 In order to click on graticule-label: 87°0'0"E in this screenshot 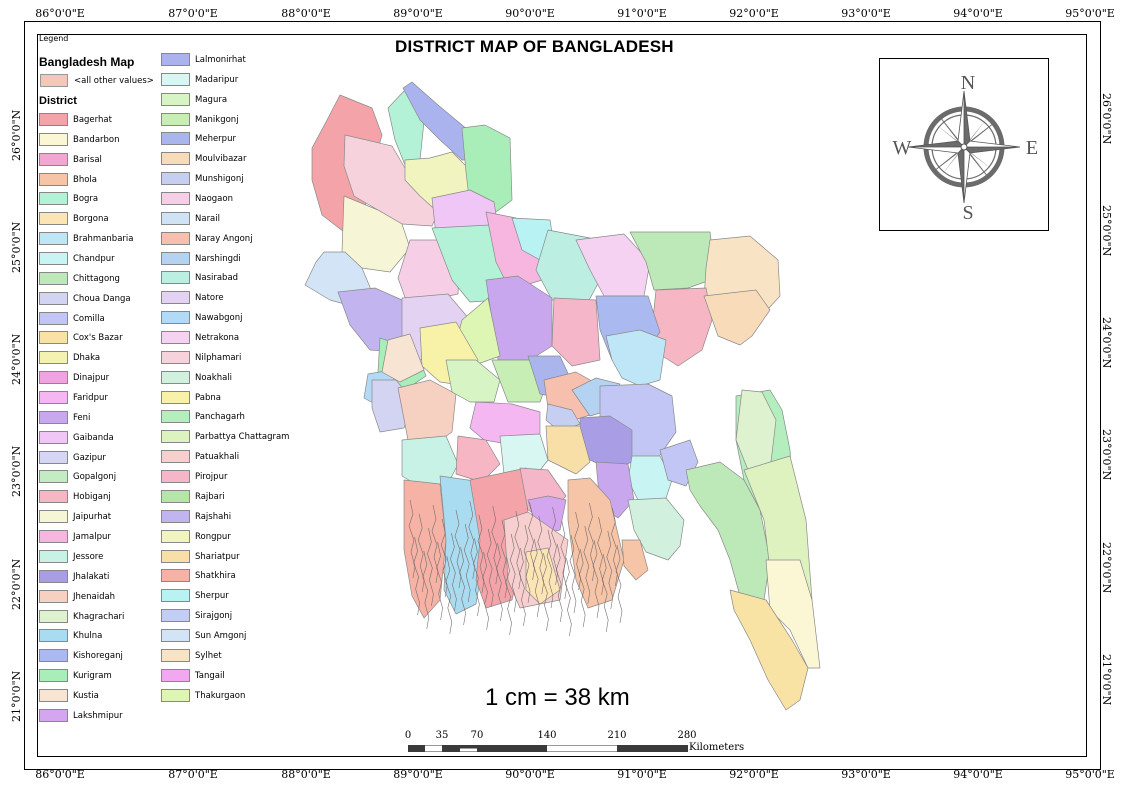, I will do `click(193, 774)`.